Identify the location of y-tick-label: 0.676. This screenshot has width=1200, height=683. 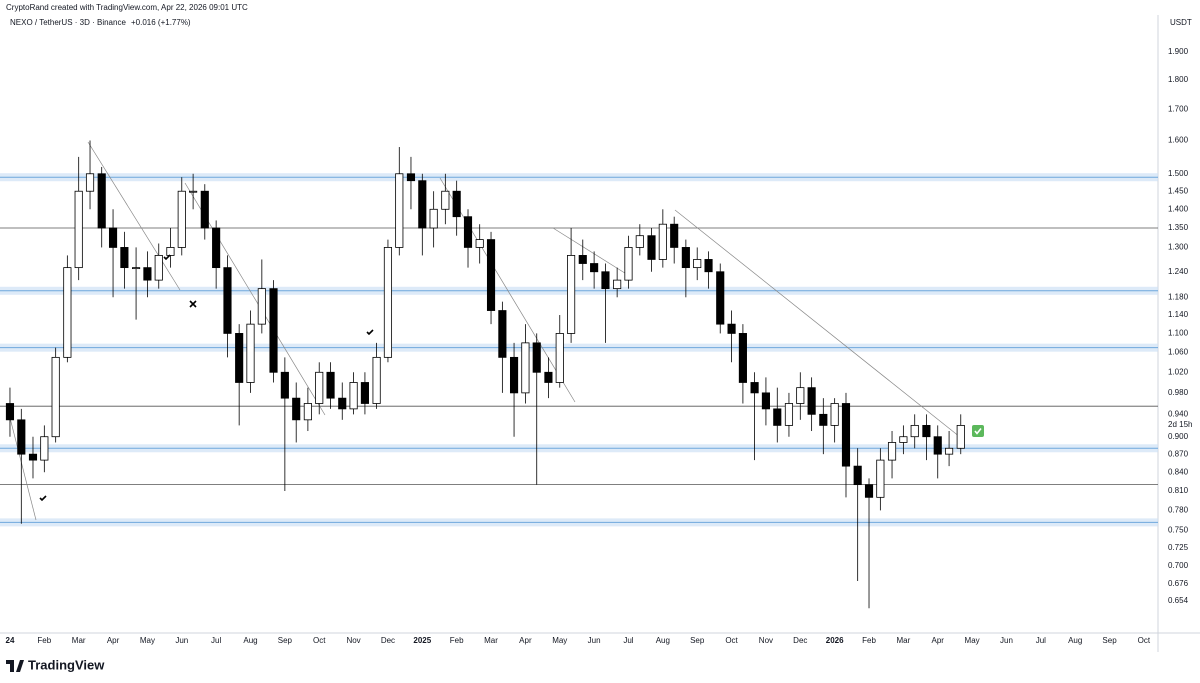
(1178, 583).